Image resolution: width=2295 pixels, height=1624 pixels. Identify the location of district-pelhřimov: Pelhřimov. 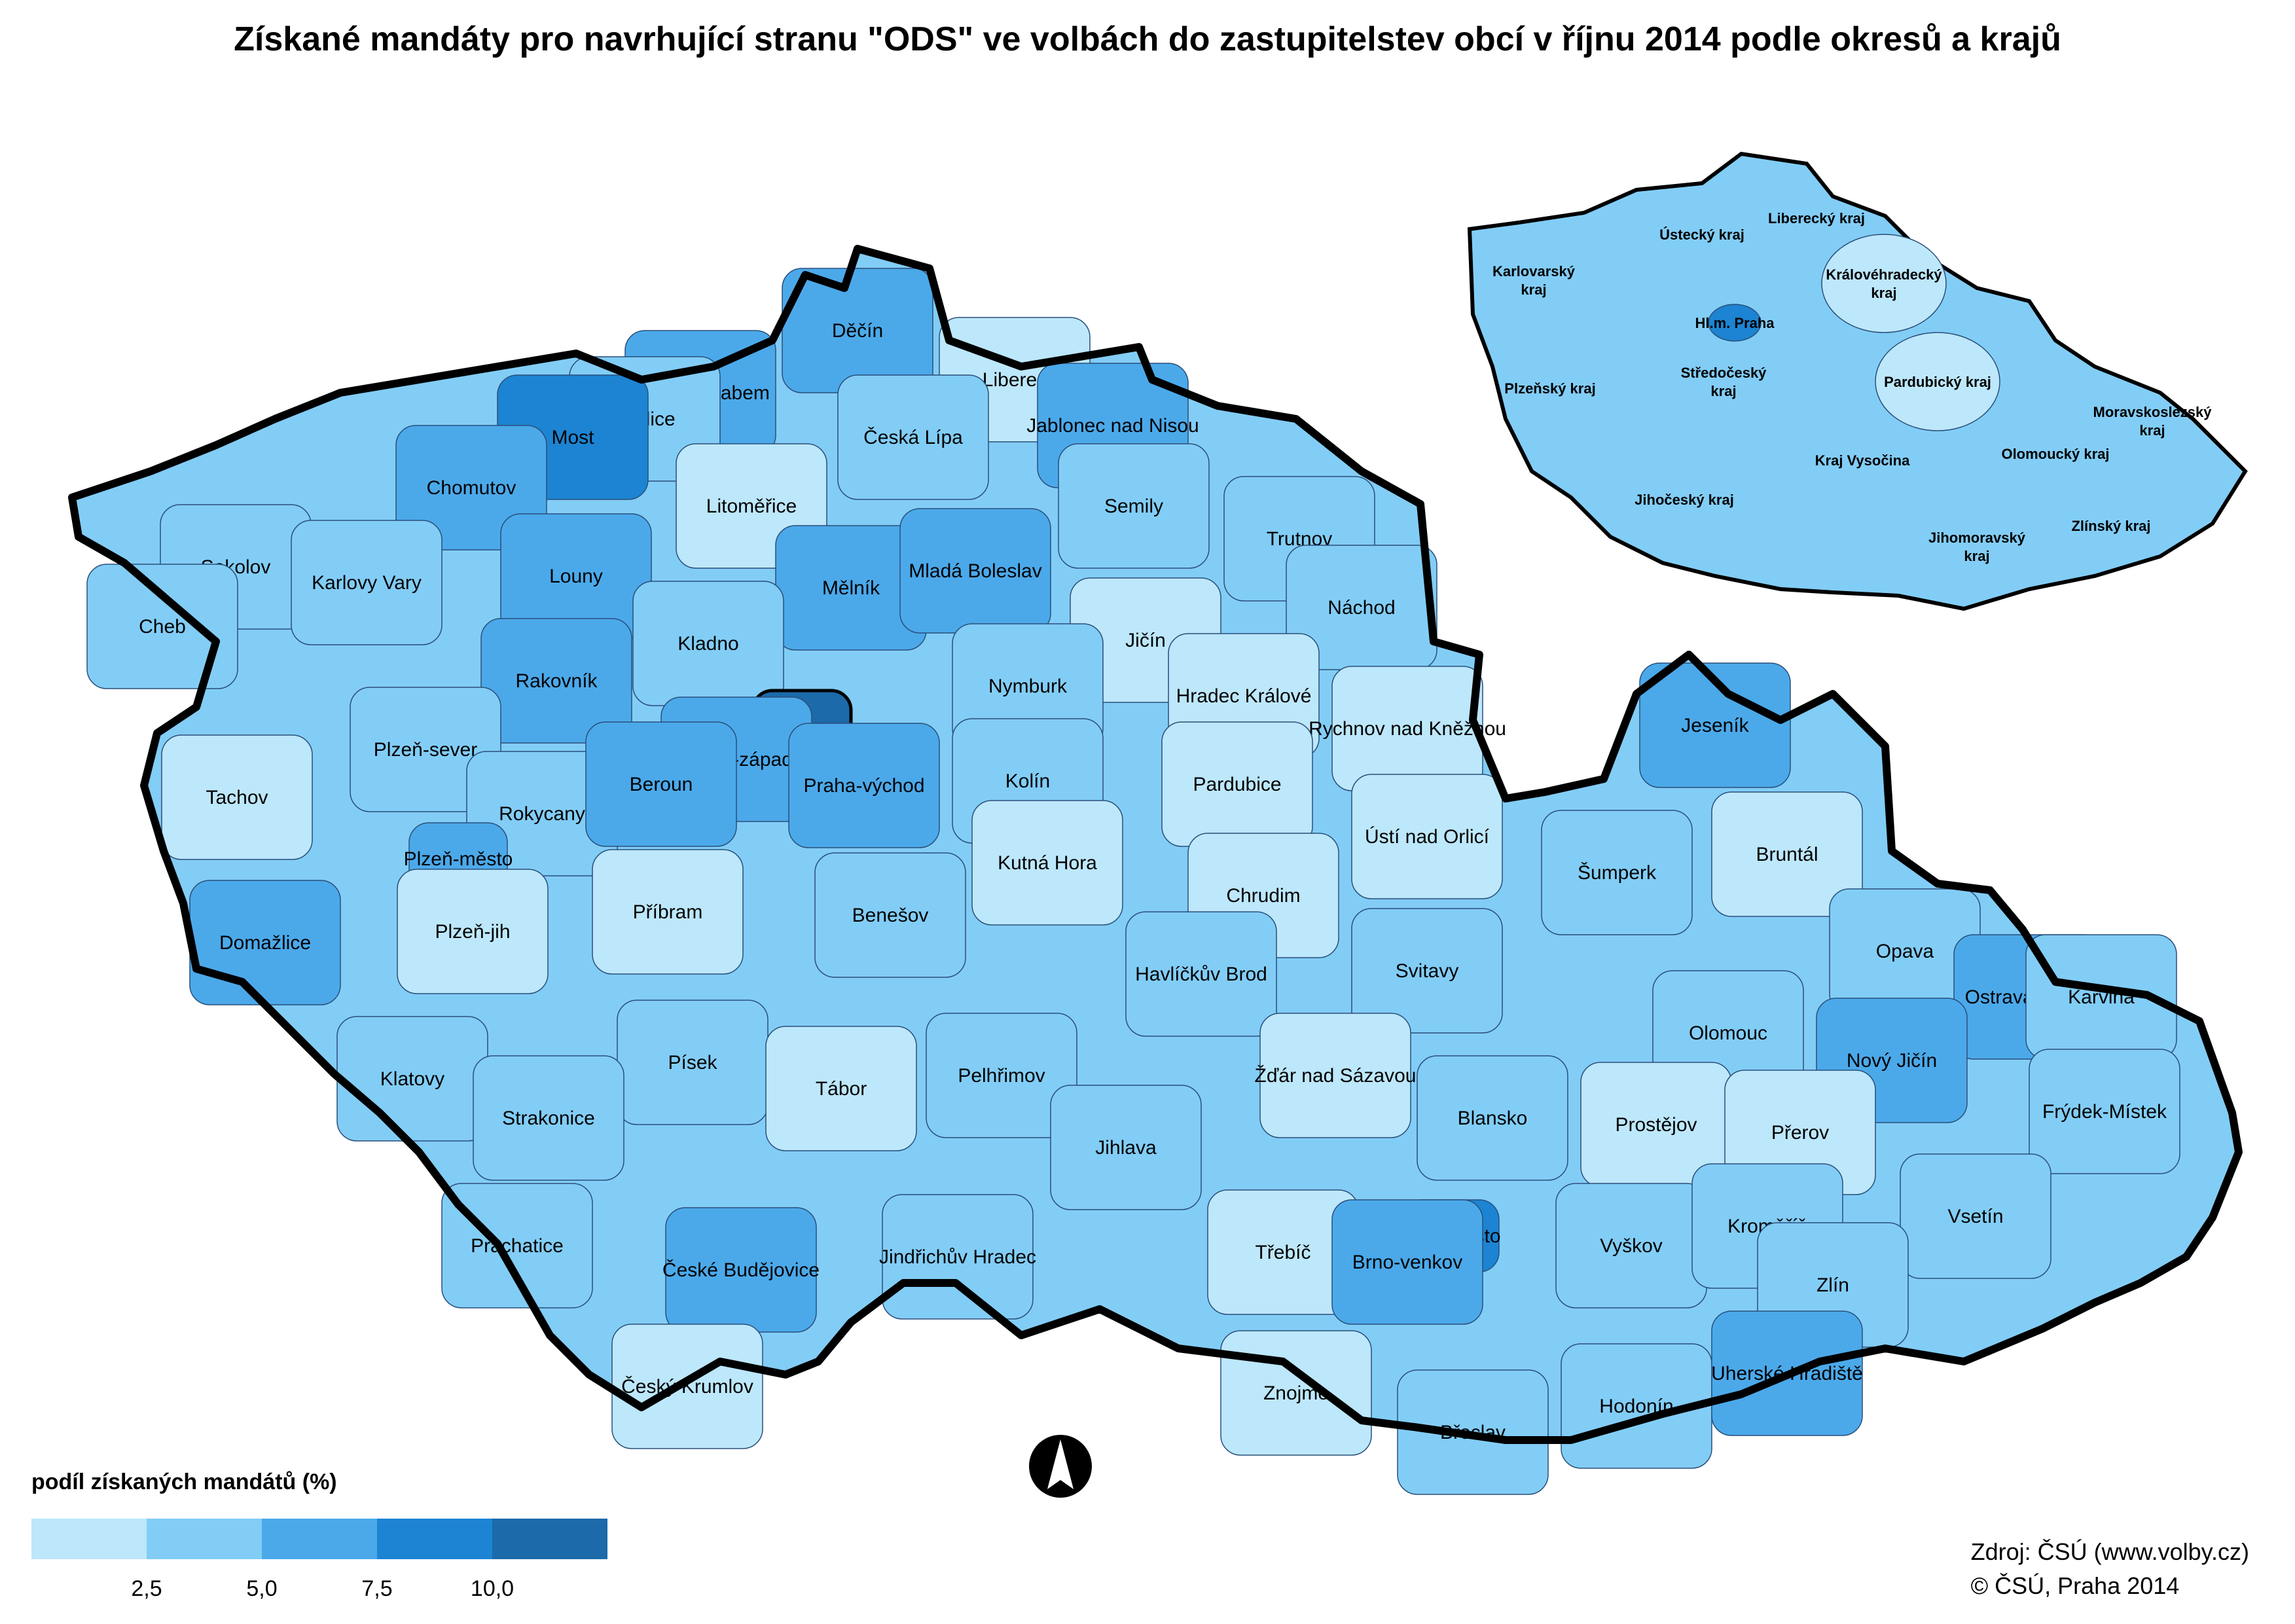
(1002, 1075).